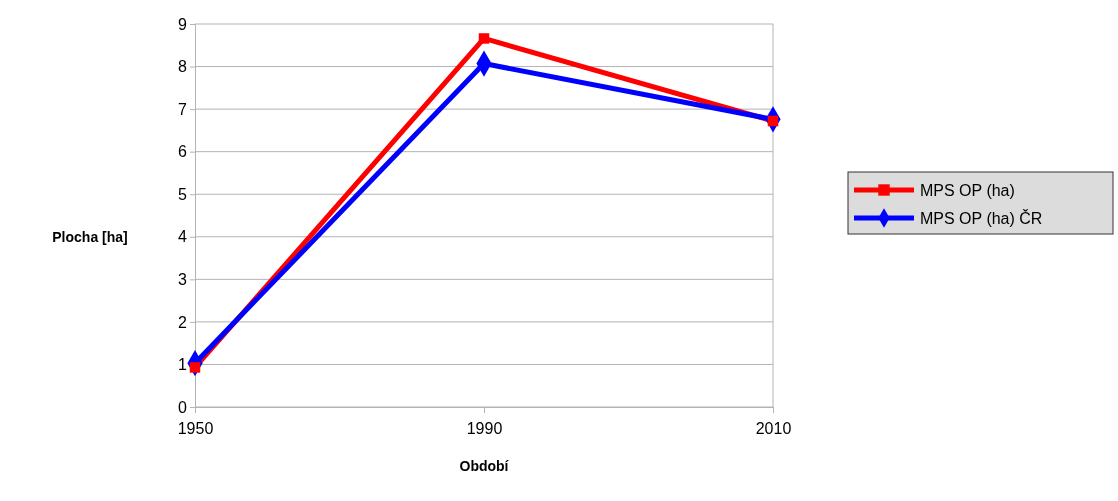 The height and width of the screenshot is (501, 1118). What do you see at coordinates (484, 38) in the screenshot?
I see `point` at bounding box center [484, 38].